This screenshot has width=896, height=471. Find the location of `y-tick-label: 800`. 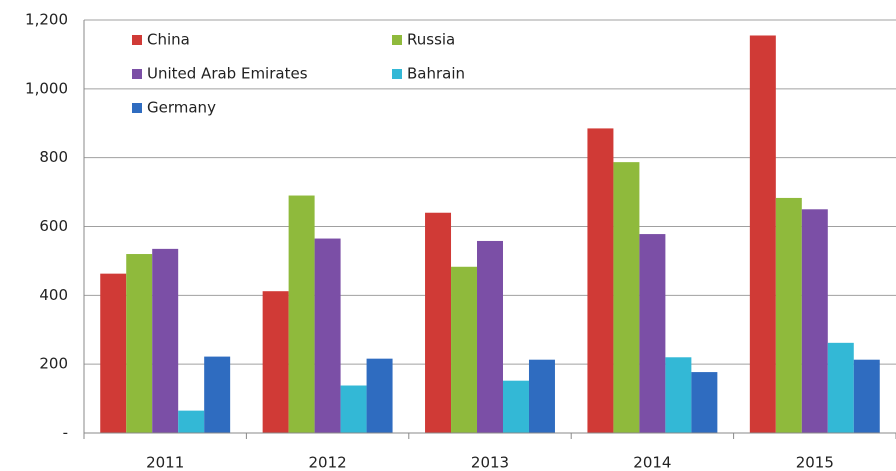

y-tick-label: 800 is located at coordinates (53, 157).